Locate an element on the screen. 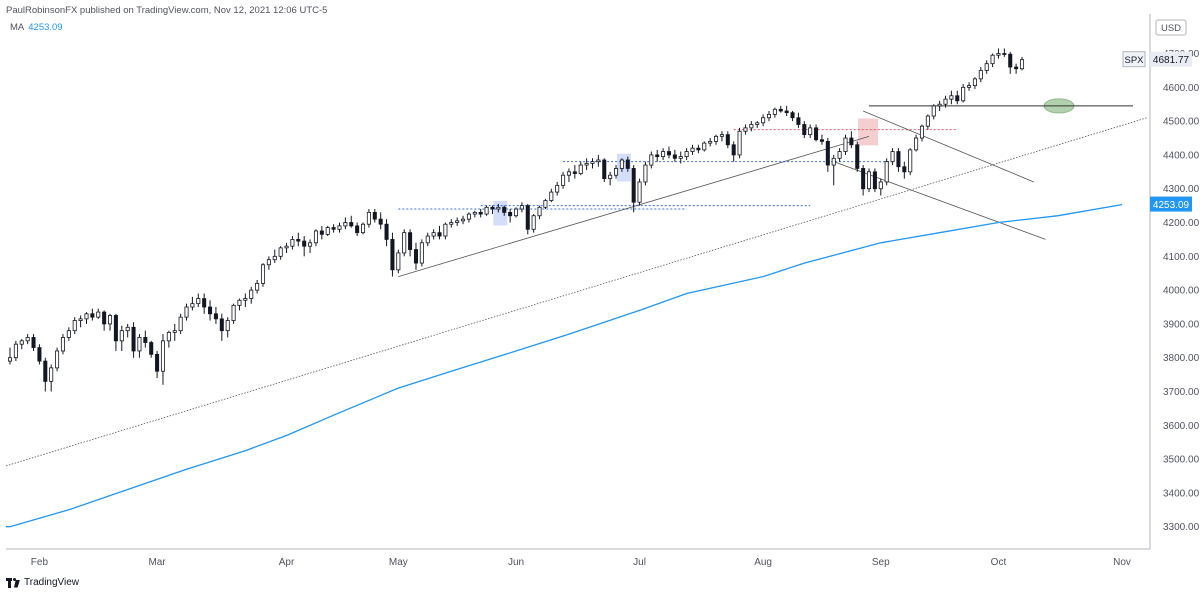 The height and width of the screenshot is (595, 1200). currency-box is located at coordinates (1171, 27).